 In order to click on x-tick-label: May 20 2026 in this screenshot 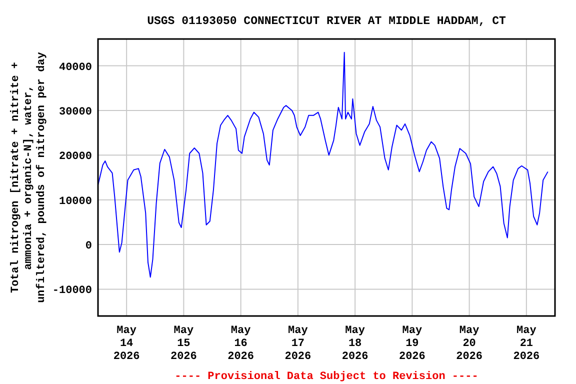, I will do `click(469, 344)`.